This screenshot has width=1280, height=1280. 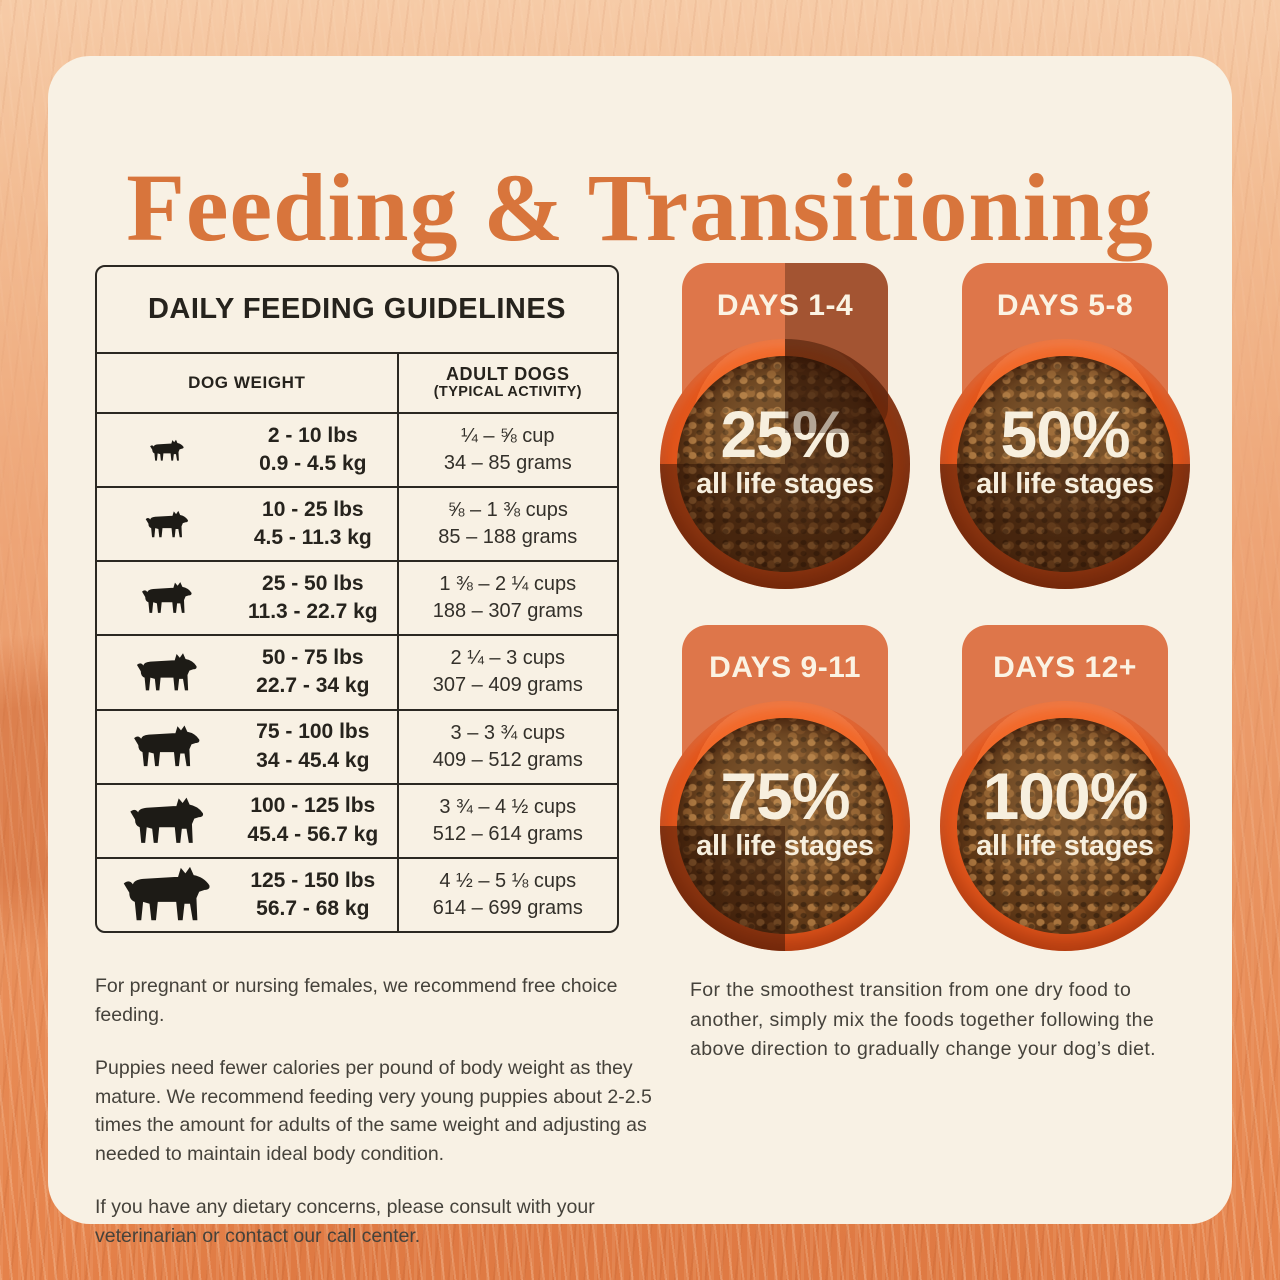 What do you see at coordinates (1065, 710) in the screenshot?
I see `days-banner: DAYS 12+` at bounding box center [1065, 710].